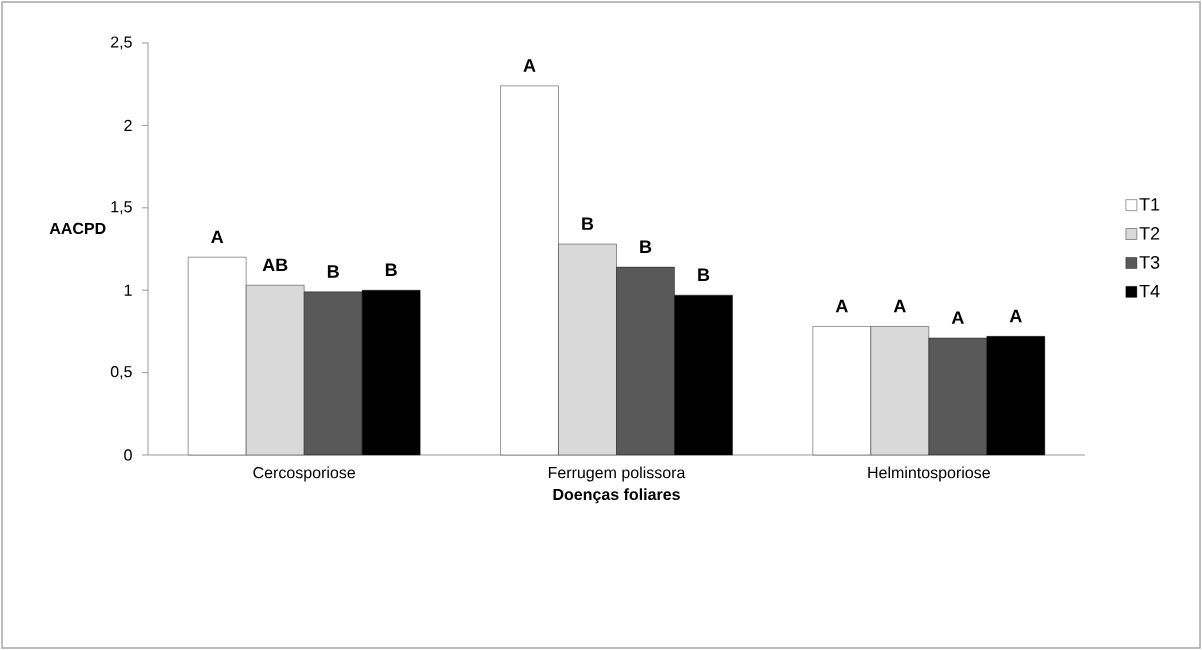 This screenshot has width=1202, height=650. What do you see at coordinates (128, 290) in the screenshot?
I see `y-tick-label: 1` at bounding box center [128, 290].